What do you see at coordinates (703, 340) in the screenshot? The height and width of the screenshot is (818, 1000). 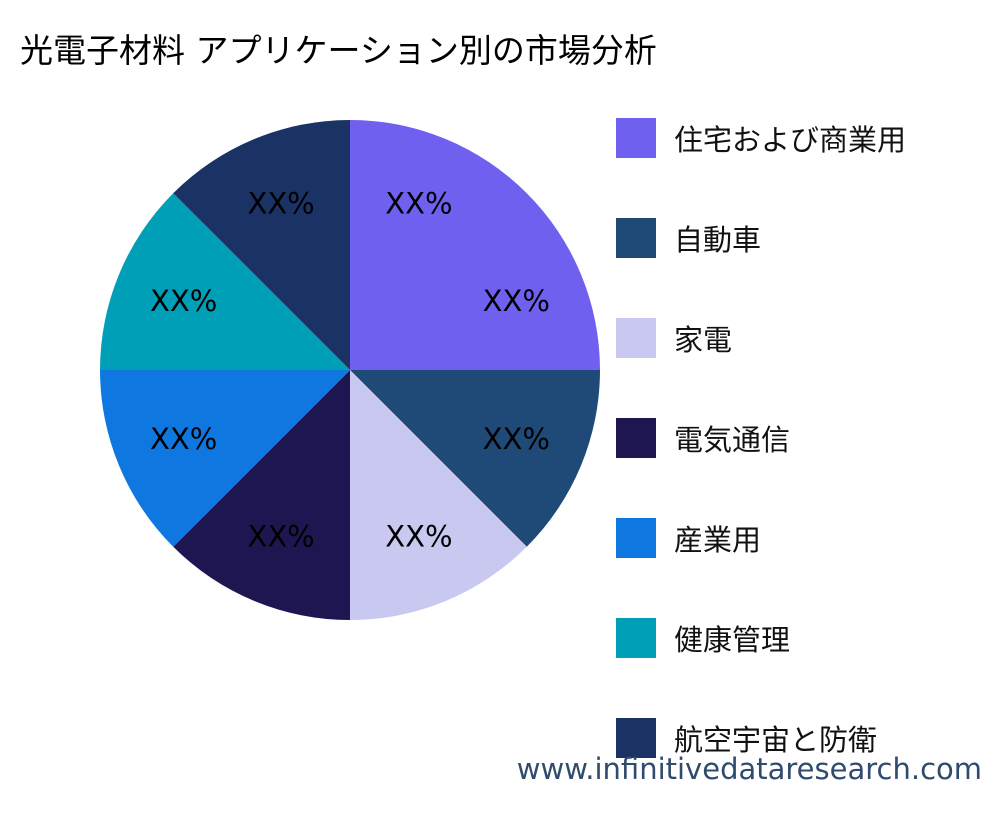 I see `legend-label: 家電` at bounding box center [703, 340].